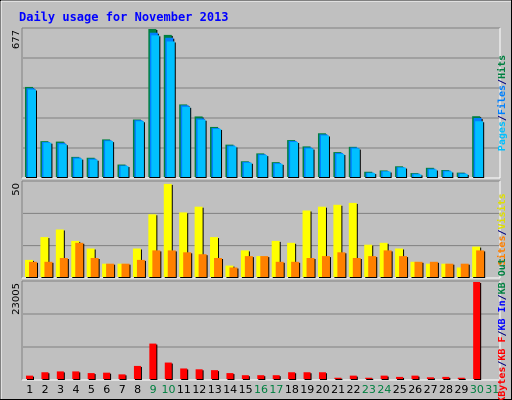 The image size is (512, 400). What do you see at coordinates (60, 389) in the screenshot?
I see `x-tick-day-3: 3` at bounding box center [60, 389].